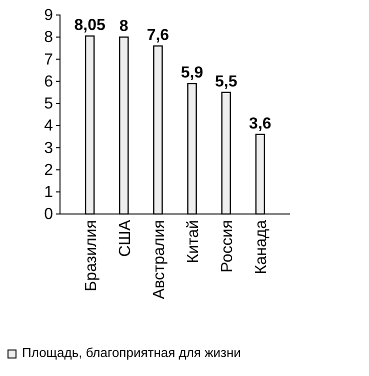 This screenshot has width=369, height=376. What do you see at coordinates (227, 246) in the screenshot?
I see `x-tick-label: Россия` at bounding box center [227, 246].